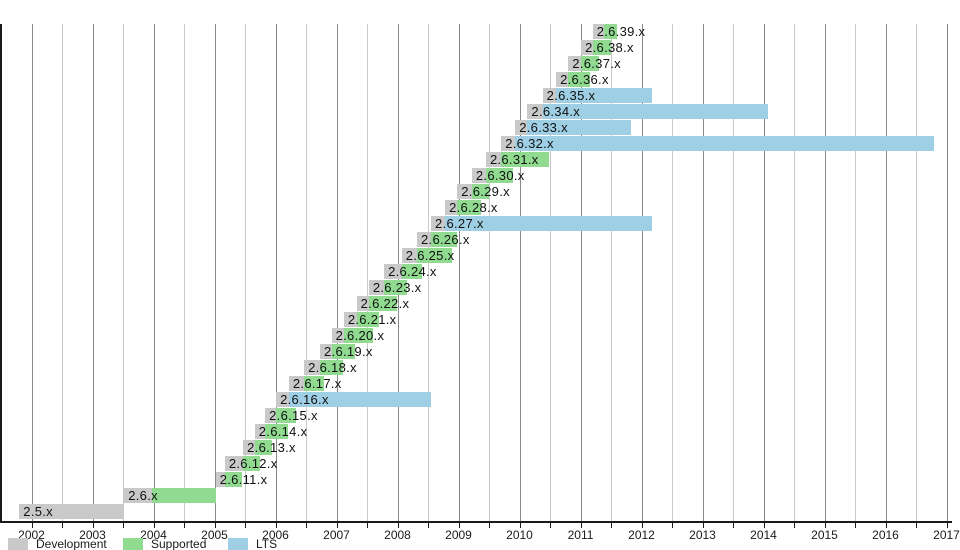 The image size is (960, 550). I want to click on version-label: 2.6.22.x, so click(385, 303).